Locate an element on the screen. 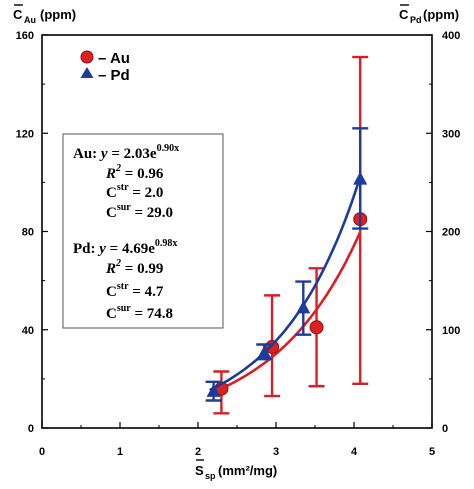 The height and width of the screenshot is (489, 474). y-left-tick-label: 80 is located at coordinates (28, 233).